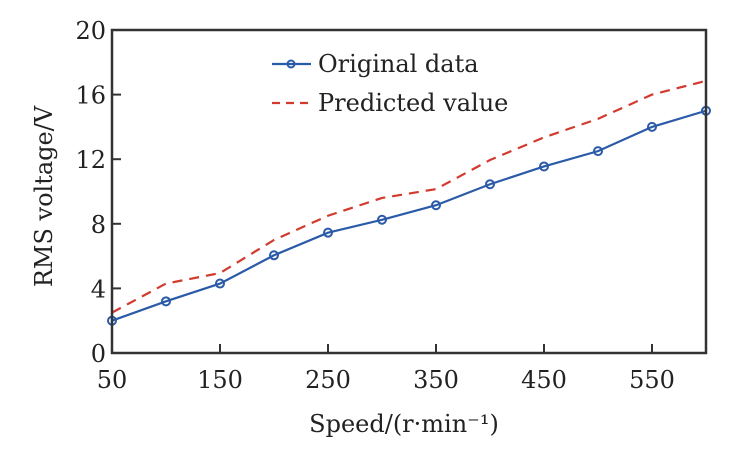  What do you see at coordinates (112, 380) in the screenshot?
I see `x-tick-label: 50` at bounding box center [112, 380].